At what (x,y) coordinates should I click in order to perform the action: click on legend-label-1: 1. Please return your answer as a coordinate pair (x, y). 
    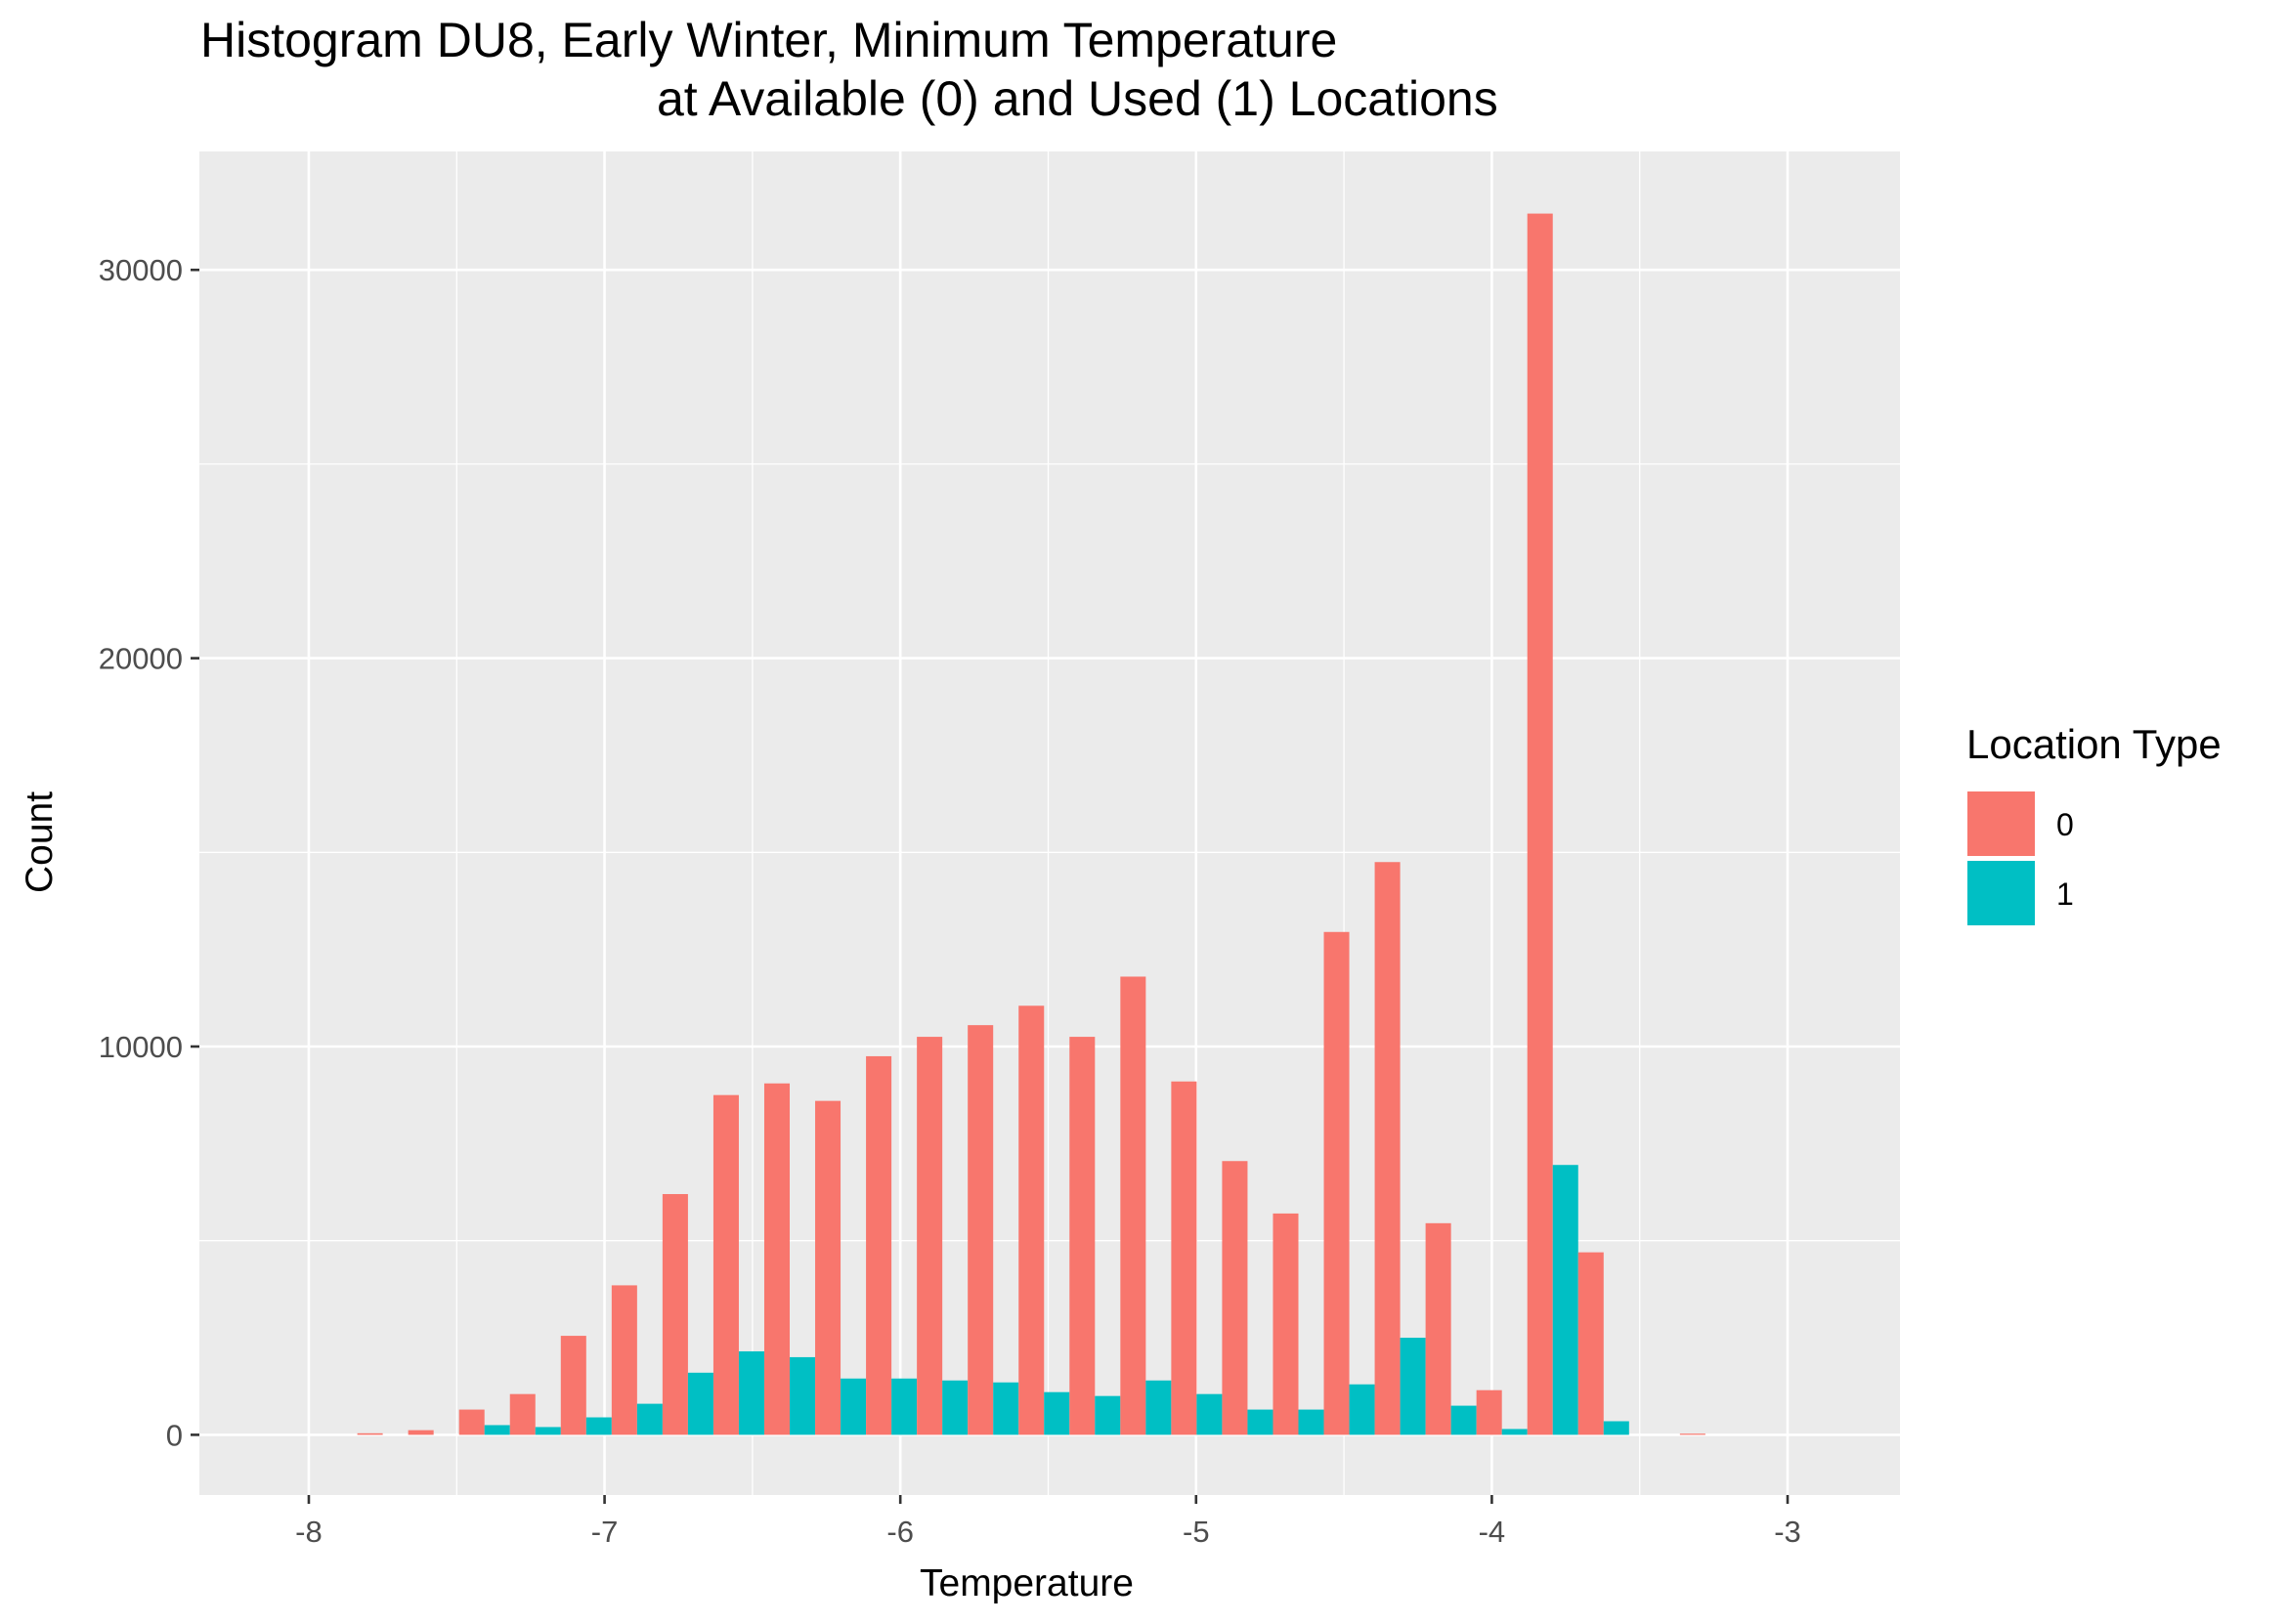
    Looking at the image, I should click on (2065, 894).